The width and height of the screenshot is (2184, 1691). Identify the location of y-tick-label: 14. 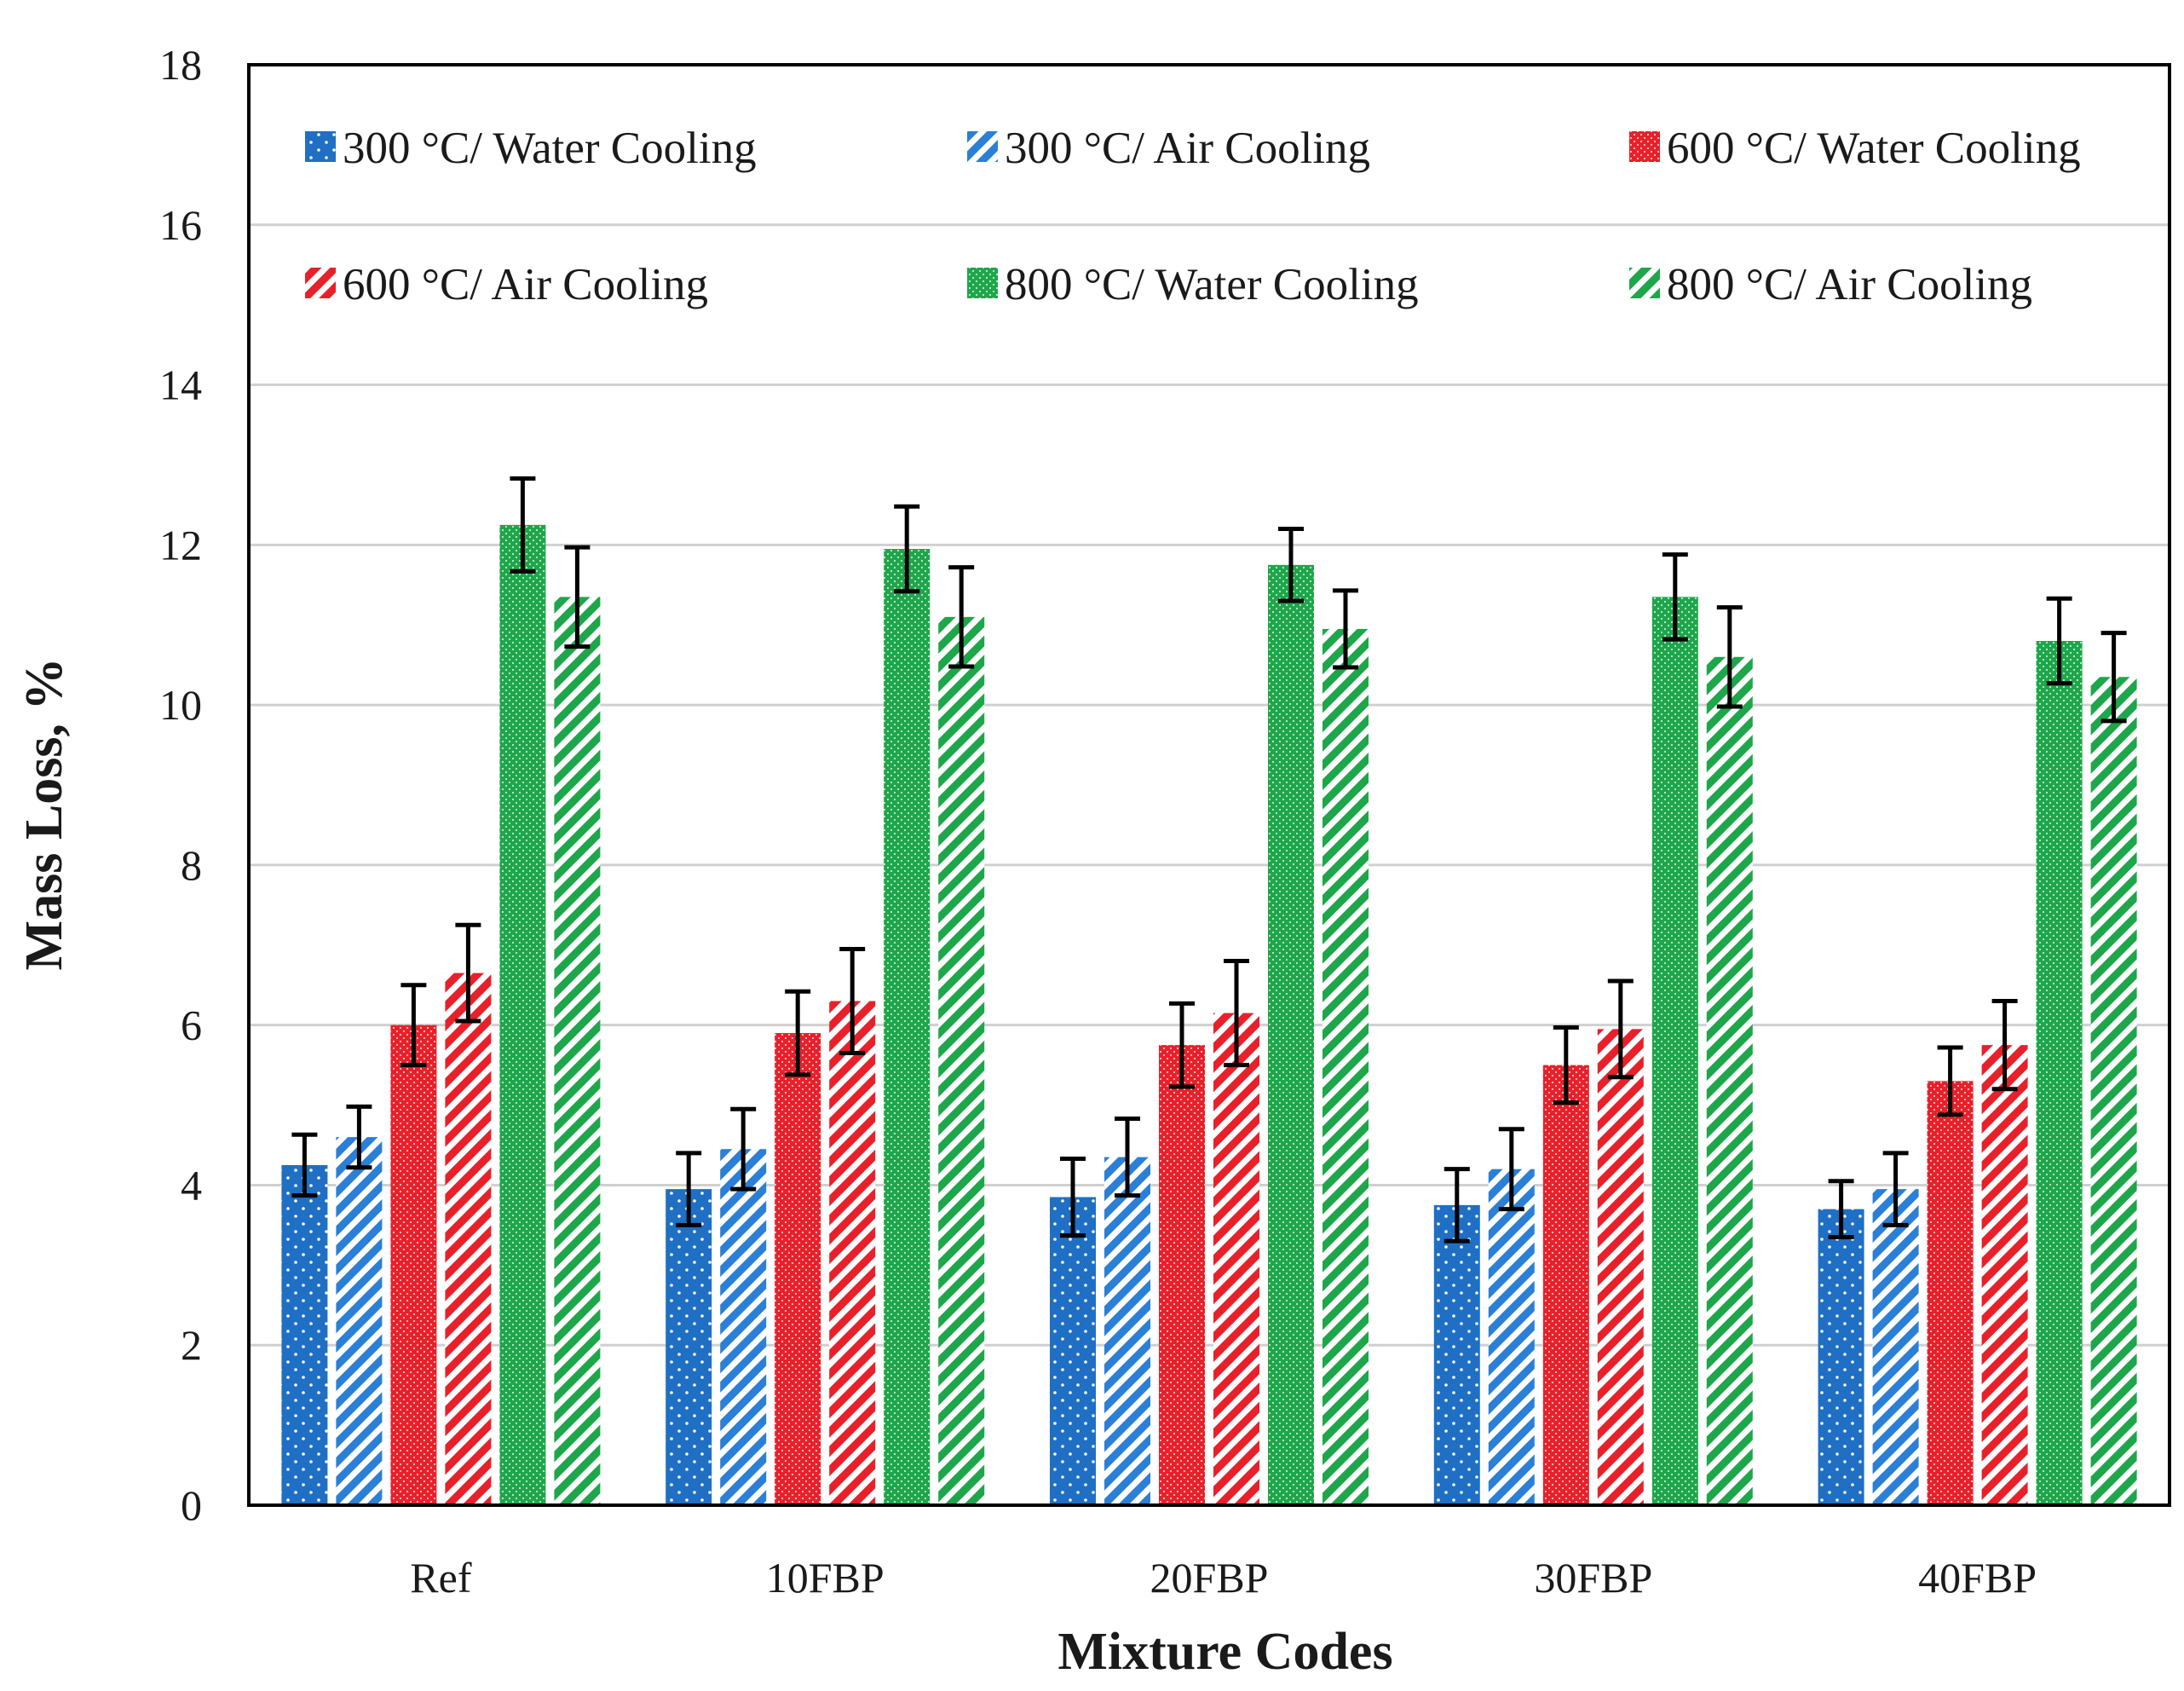
(181, 385).